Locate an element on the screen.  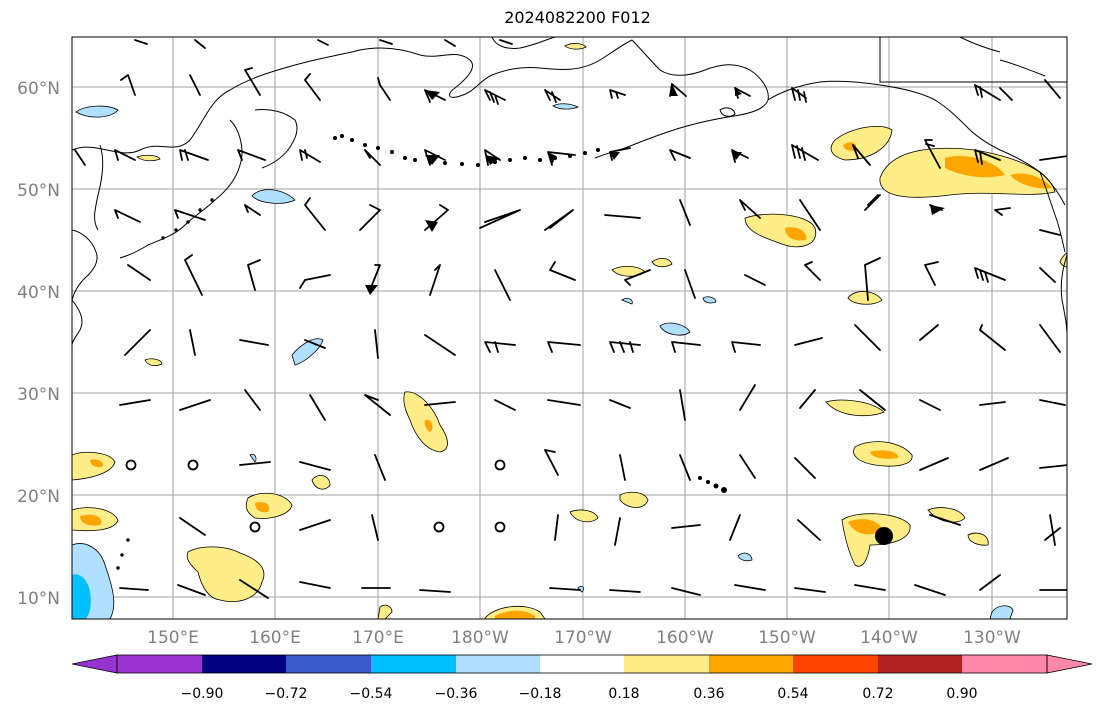
lat-label-30: 30°N is located at coordinates (38, 395).